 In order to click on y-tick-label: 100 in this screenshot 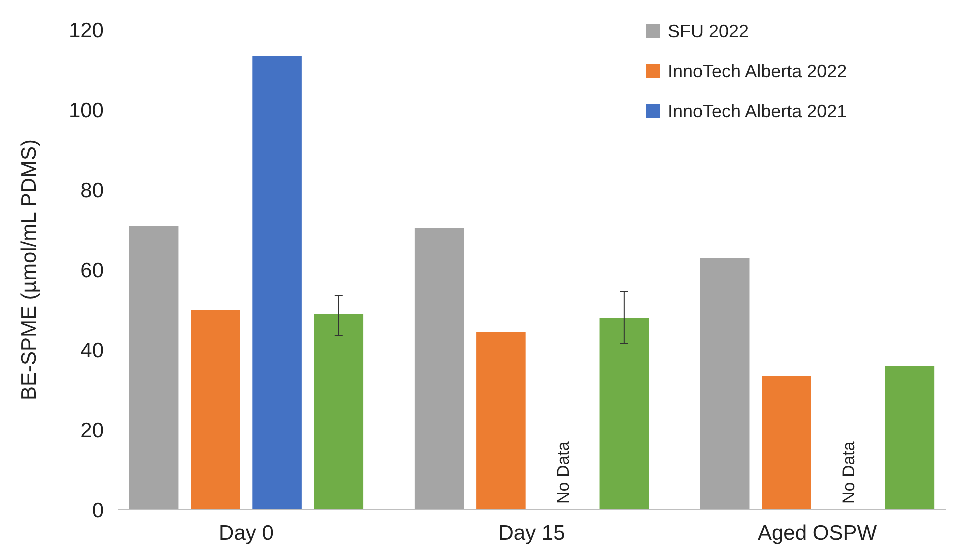, I will do `click(86, 110)`.